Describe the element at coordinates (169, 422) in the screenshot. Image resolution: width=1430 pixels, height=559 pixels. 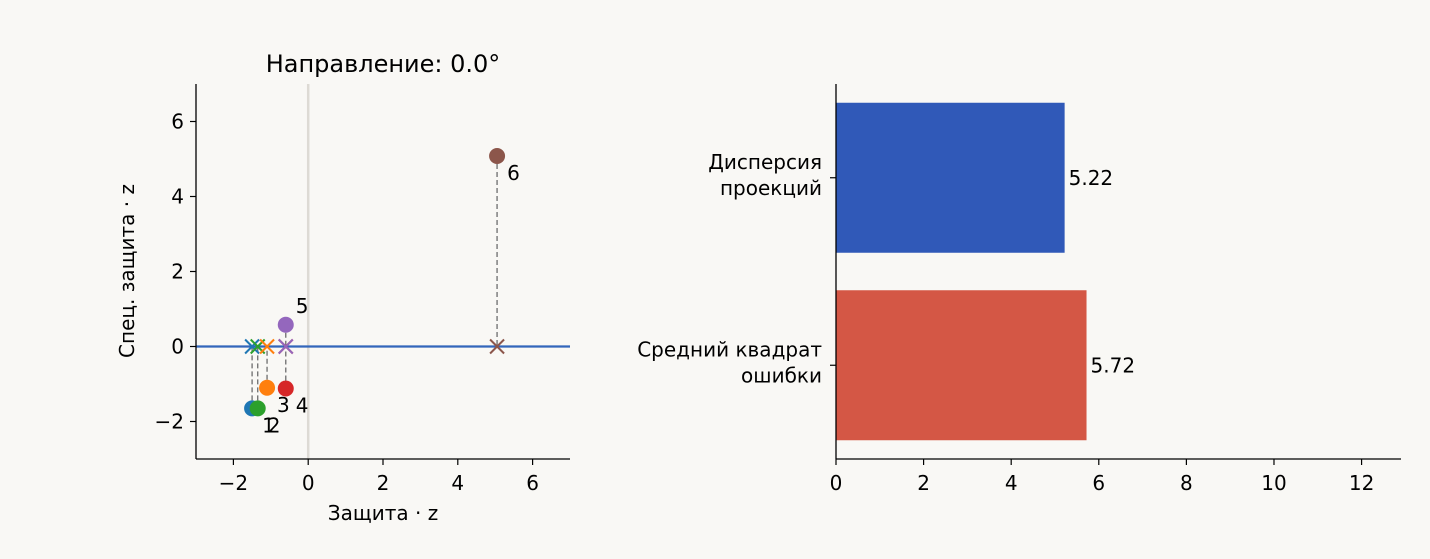
I see `y-tick-label: −2` at that location.